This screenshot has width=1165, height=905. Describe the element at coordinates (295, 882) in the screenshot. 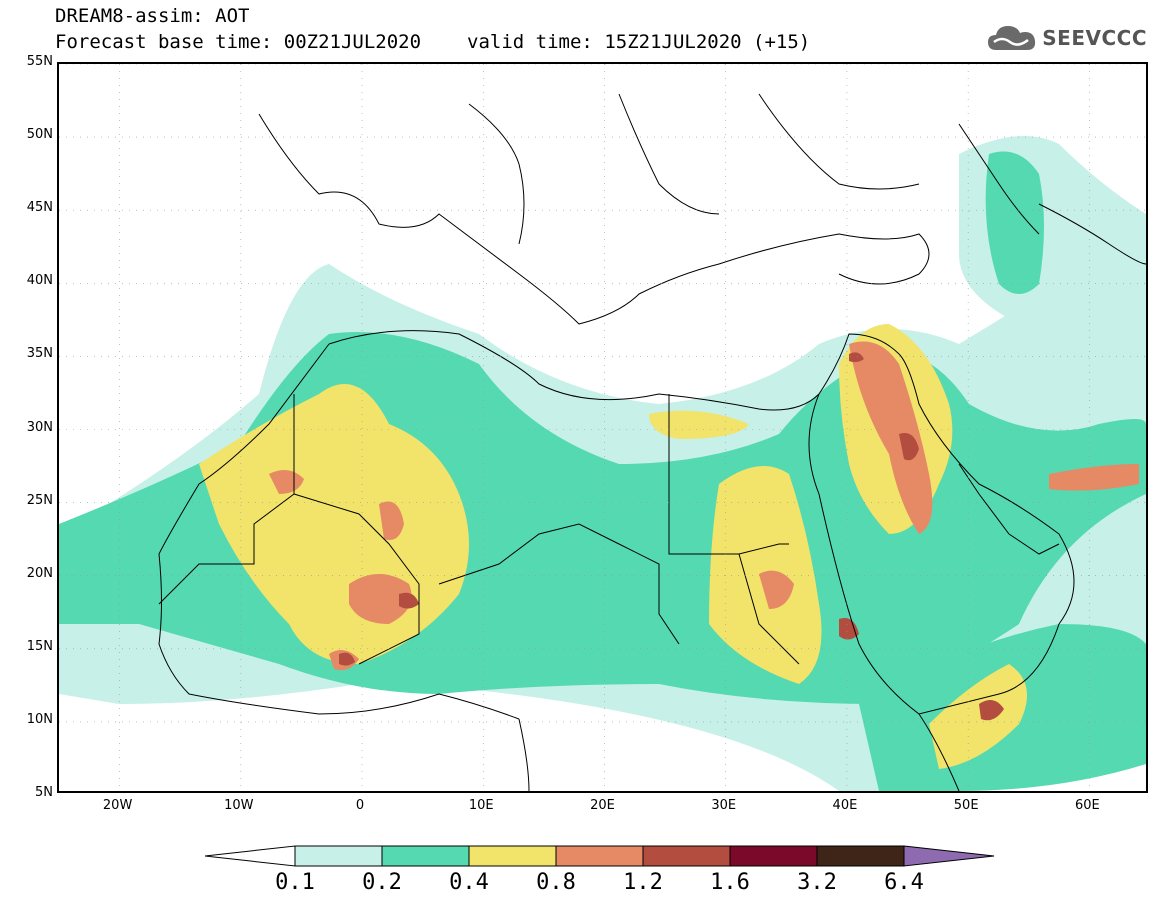

I see `colorbar-label: 0.1` at that location.